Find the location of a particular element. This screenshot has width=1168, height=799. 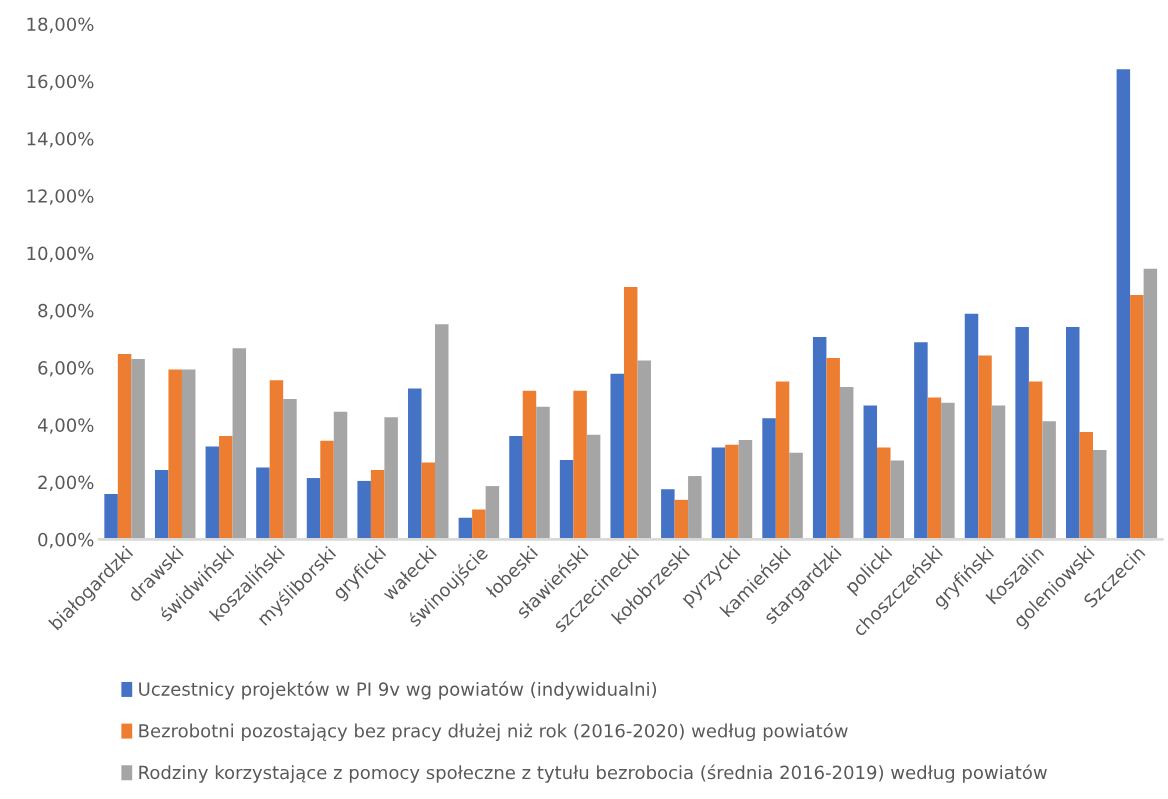

legend-label: Uczestnicy projektów w PI 9v wg powiatów (indywidualni) is located at coordinates (398, 690).